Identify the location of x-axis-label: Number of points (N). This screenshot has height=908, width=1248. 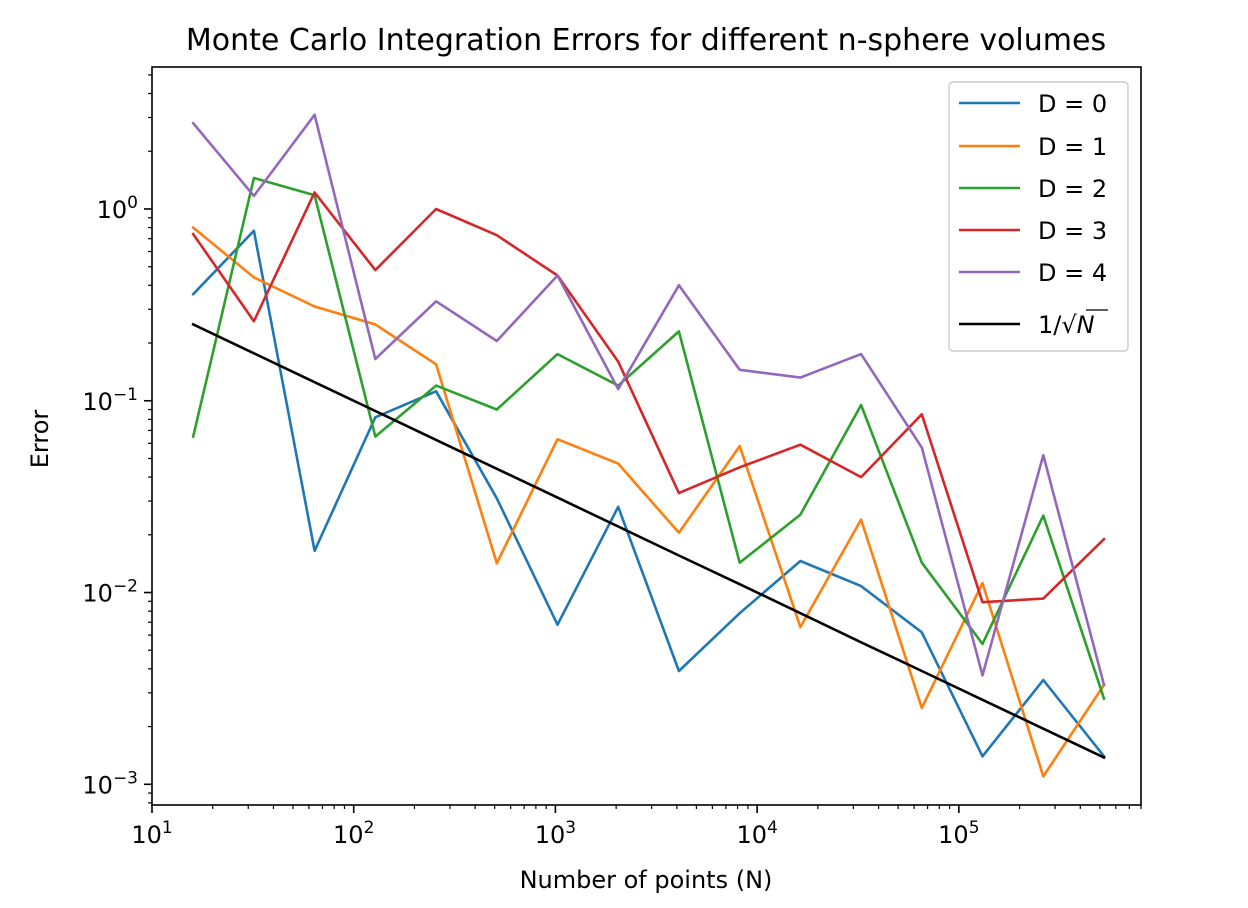
(646, 880).